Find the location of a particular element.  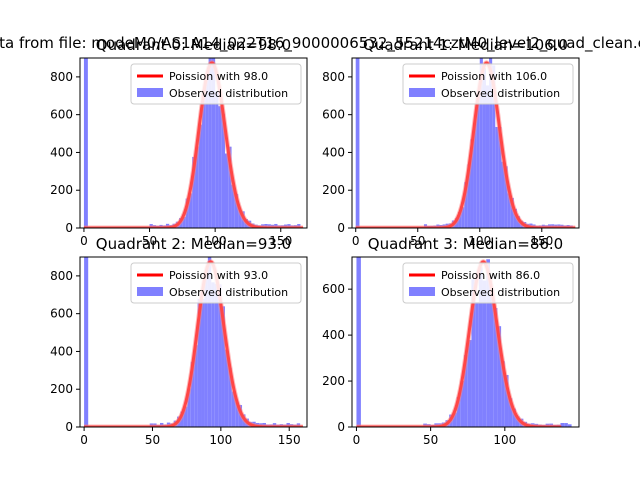

x-tick-label: 50 is located at coordinates (152, 440).